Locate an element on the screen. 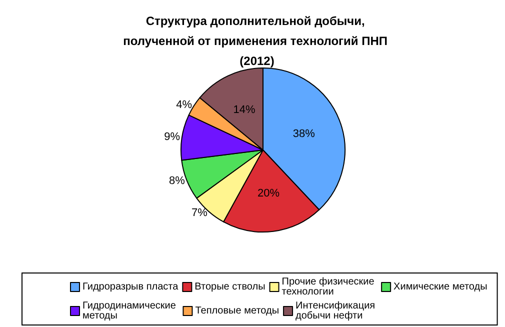 The image size is (505, 327). chart-title: Структура дополнительной добычи, полученной от применения технологий ПНП (2012) is located at coordinates (257, 41).